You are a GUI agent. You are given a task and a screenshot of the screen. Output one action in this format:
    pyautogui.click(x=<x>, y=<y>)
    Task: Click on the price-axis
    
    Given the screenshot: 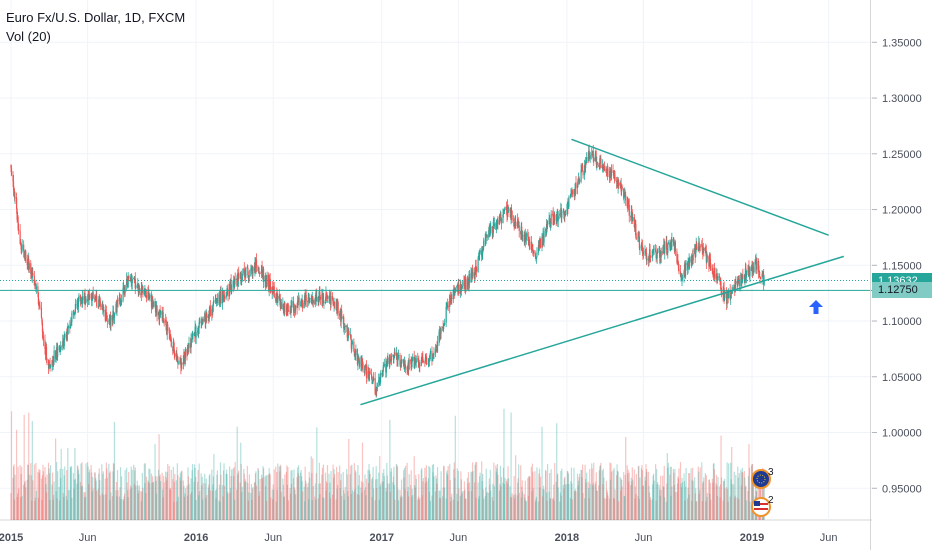 What is the action you would take?
    pyautogui.click(x=901, y=275)
    